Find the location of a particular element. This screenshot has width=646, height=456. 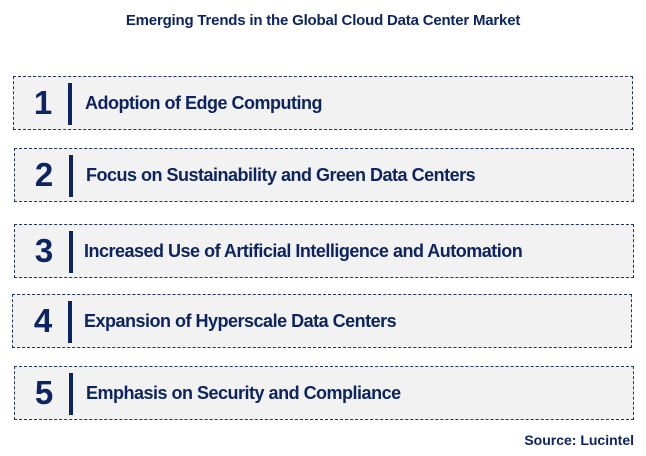

trend-number: 4 is located at coordinates (43, 320).